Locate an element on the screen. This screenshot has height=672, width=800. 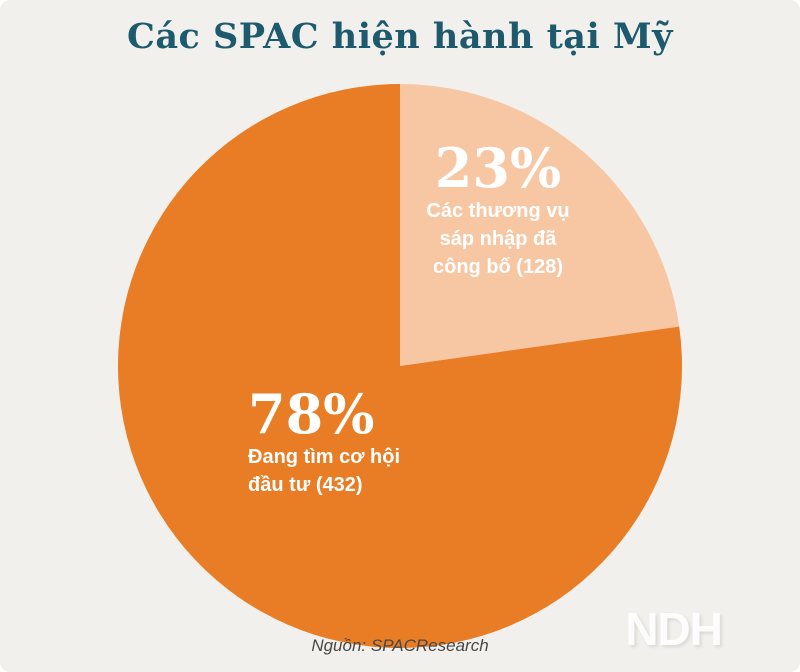
slice-percent-seeking: 78% is located at coordinates (311, 414).